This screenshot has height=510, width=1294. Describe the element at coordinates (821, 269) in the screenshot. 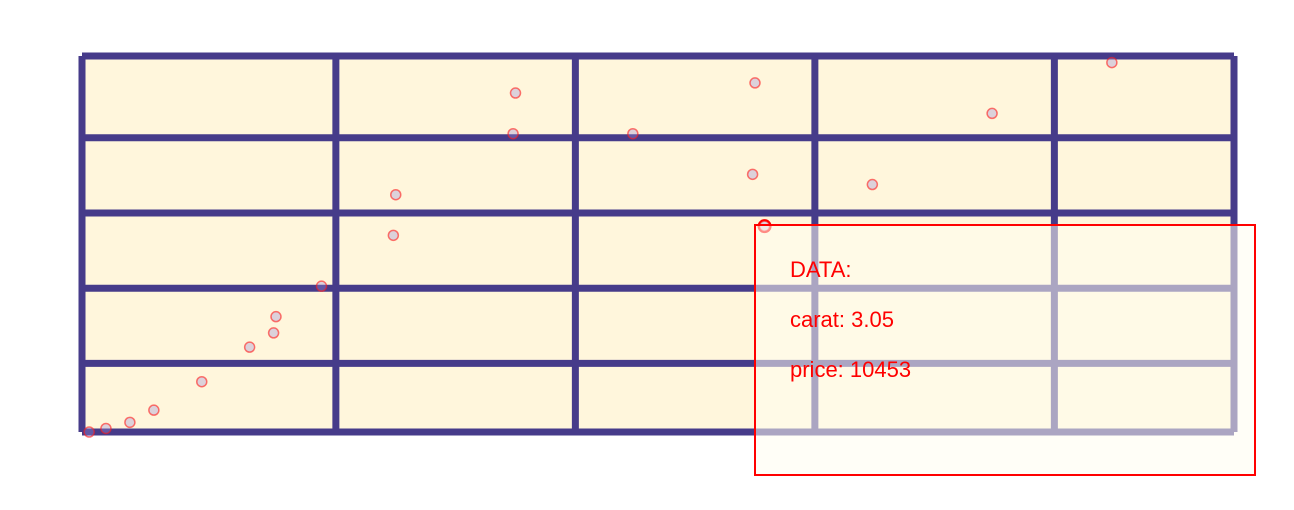

I see `tooltip-heading: DATA:` at that location.